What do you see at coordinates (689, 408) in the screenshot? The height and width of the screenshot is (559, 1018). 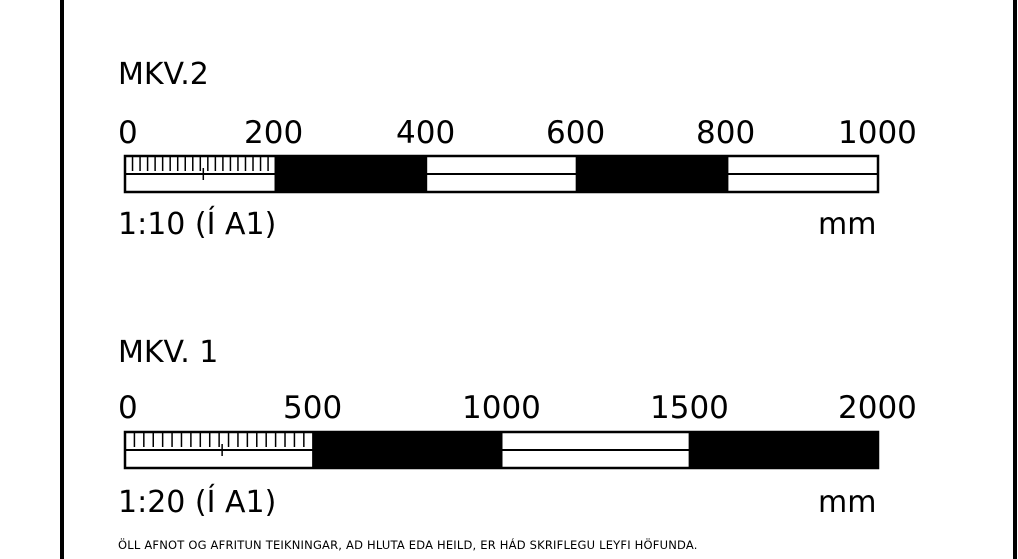 I see `tick-label: 1500` at bounding box center [689, 408].